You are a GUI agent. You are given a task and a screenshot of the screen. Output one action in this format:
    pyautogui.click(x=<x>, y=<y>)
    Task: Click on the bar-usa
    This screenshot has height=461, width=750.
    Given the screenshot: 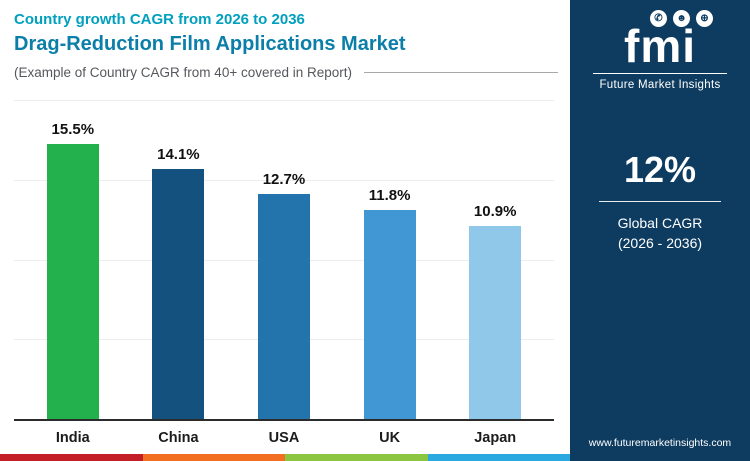 What is the action you would take?
    pyautogui.click(x=283, y=306)
    